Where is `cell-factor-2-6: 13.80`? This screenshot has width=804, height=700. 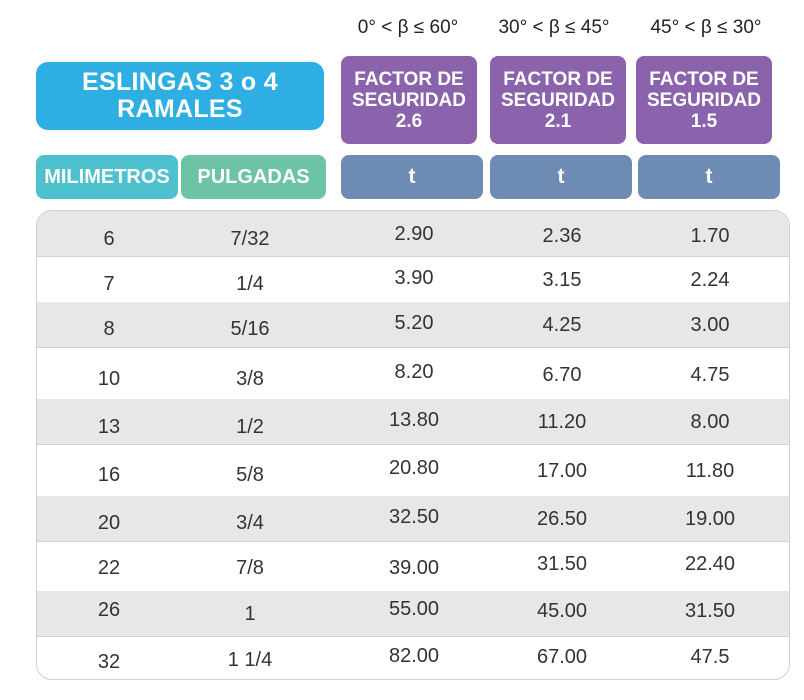
cell-factor-2-6: 13.80 is located at coordinates (414, 420).